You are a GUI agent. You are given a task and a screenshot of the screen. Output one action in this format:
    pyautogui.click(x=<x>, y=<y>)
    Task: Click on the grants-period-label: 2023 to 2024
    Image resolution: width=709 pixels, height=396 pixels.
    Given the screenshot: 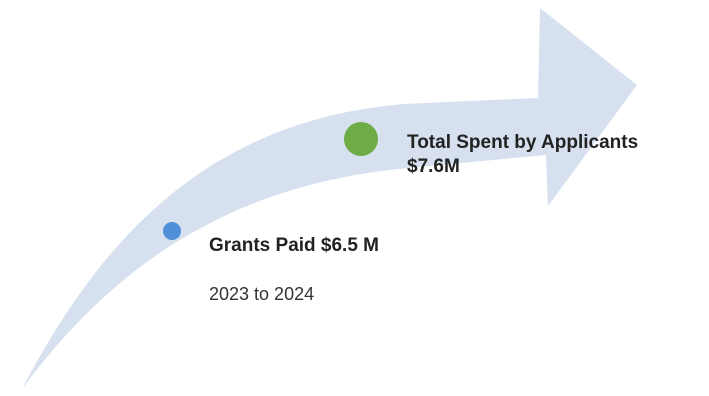 What is the action you would take?
    pyautogui.click(x=262, y=294)
    